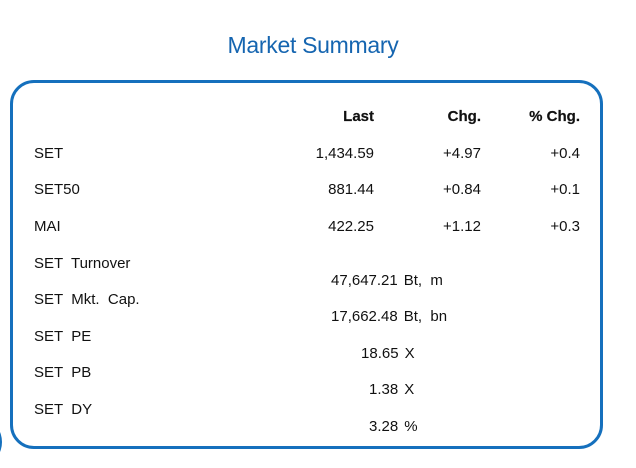 The height and width of the screenshot is (468, 636). I want to click on stat-name: SET PE, so click(63, 336).